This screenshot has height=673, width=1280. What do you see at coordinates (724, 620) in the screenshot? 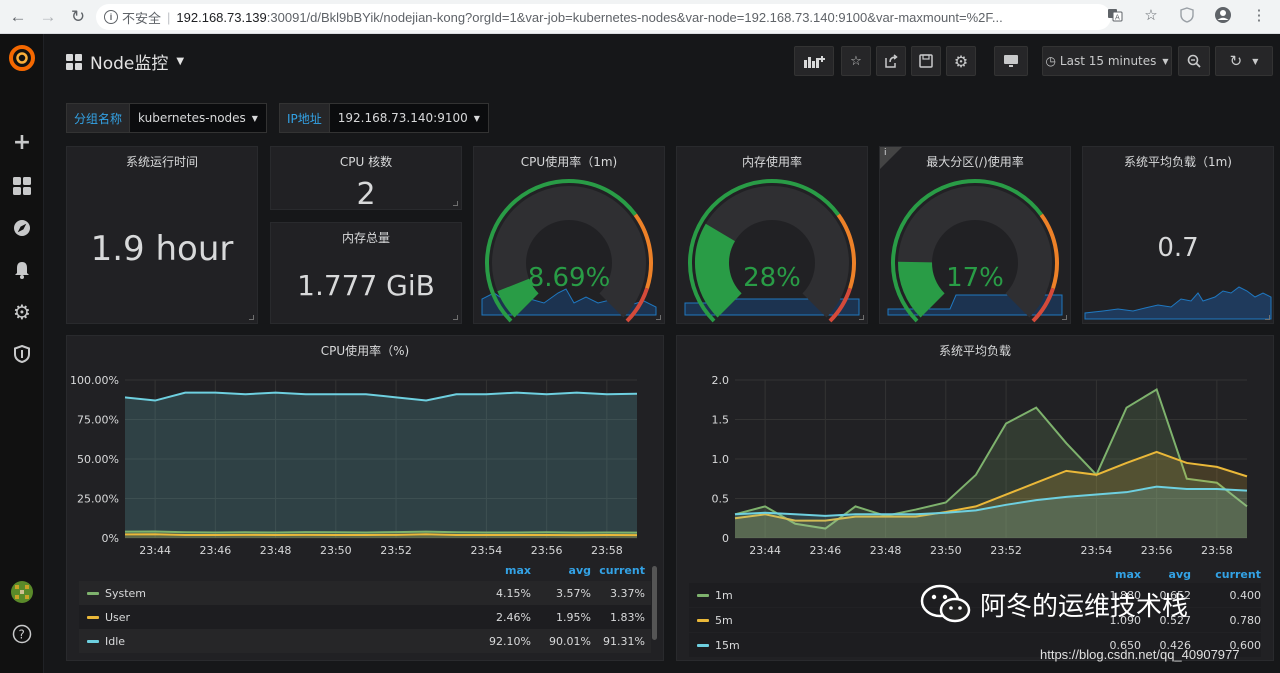
I see `series-name: 5m` at bounding box center [724, 620].